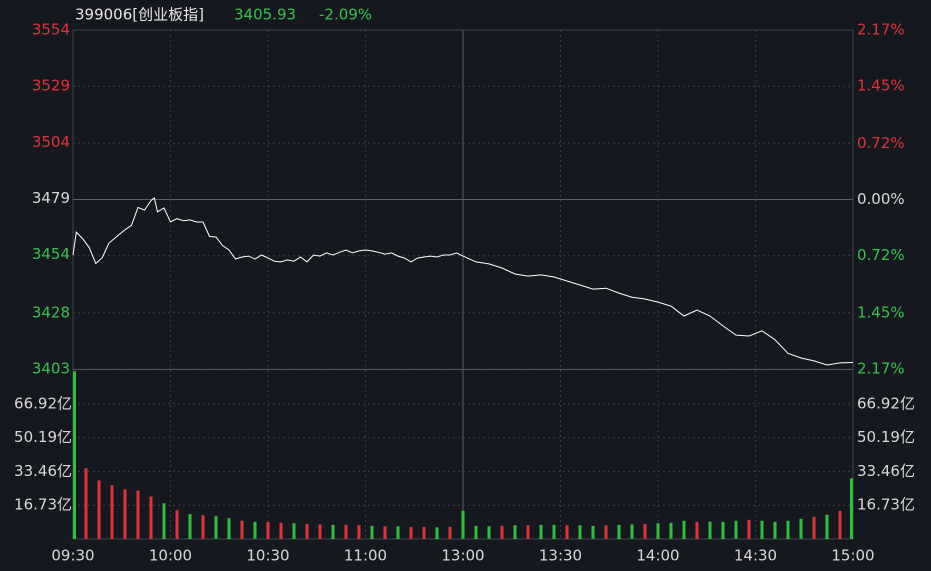  Describe the element at coordinates (51, 254) in the screenshot. I see `y-tick-label: 3454` at that location.